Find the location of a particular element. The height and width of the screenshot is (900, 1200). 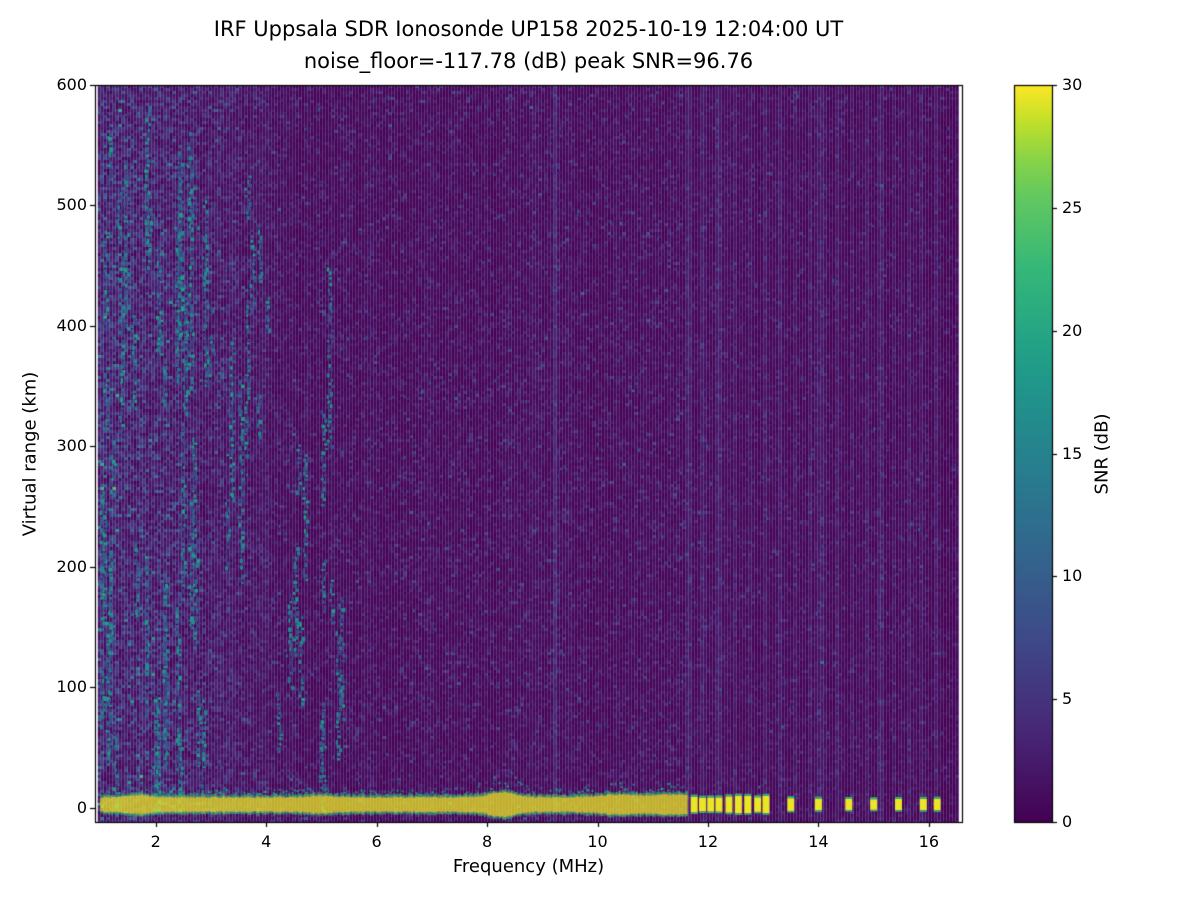

y-tick-label: 400 is located at coordinates (71, 325).